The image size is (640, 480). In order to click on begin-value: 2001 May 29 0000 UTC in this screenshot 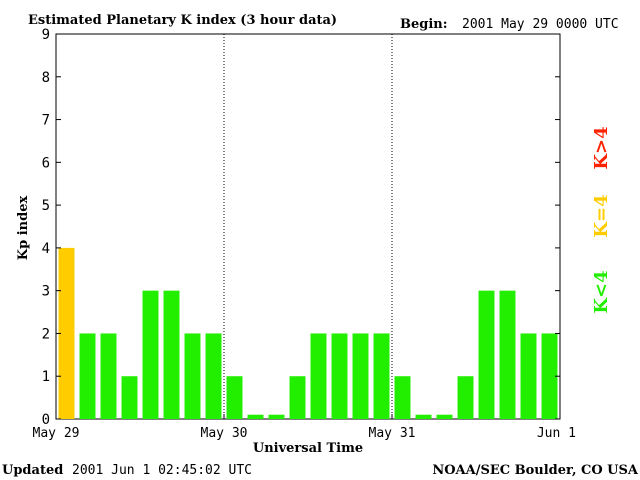, I will do `click(540, 24)`.